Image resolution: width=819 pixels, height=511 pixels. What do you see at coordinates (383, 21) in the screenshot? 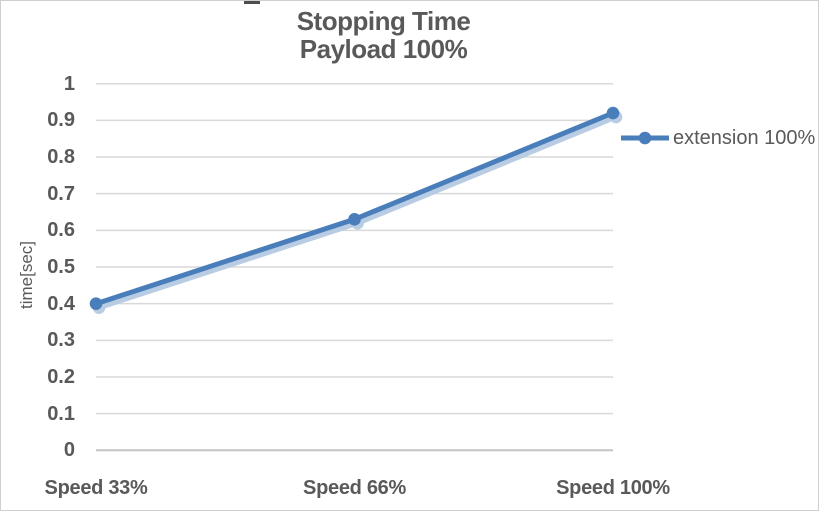
I see `chart-title-line1: Stopping Time` at bounding box center [383, 21].